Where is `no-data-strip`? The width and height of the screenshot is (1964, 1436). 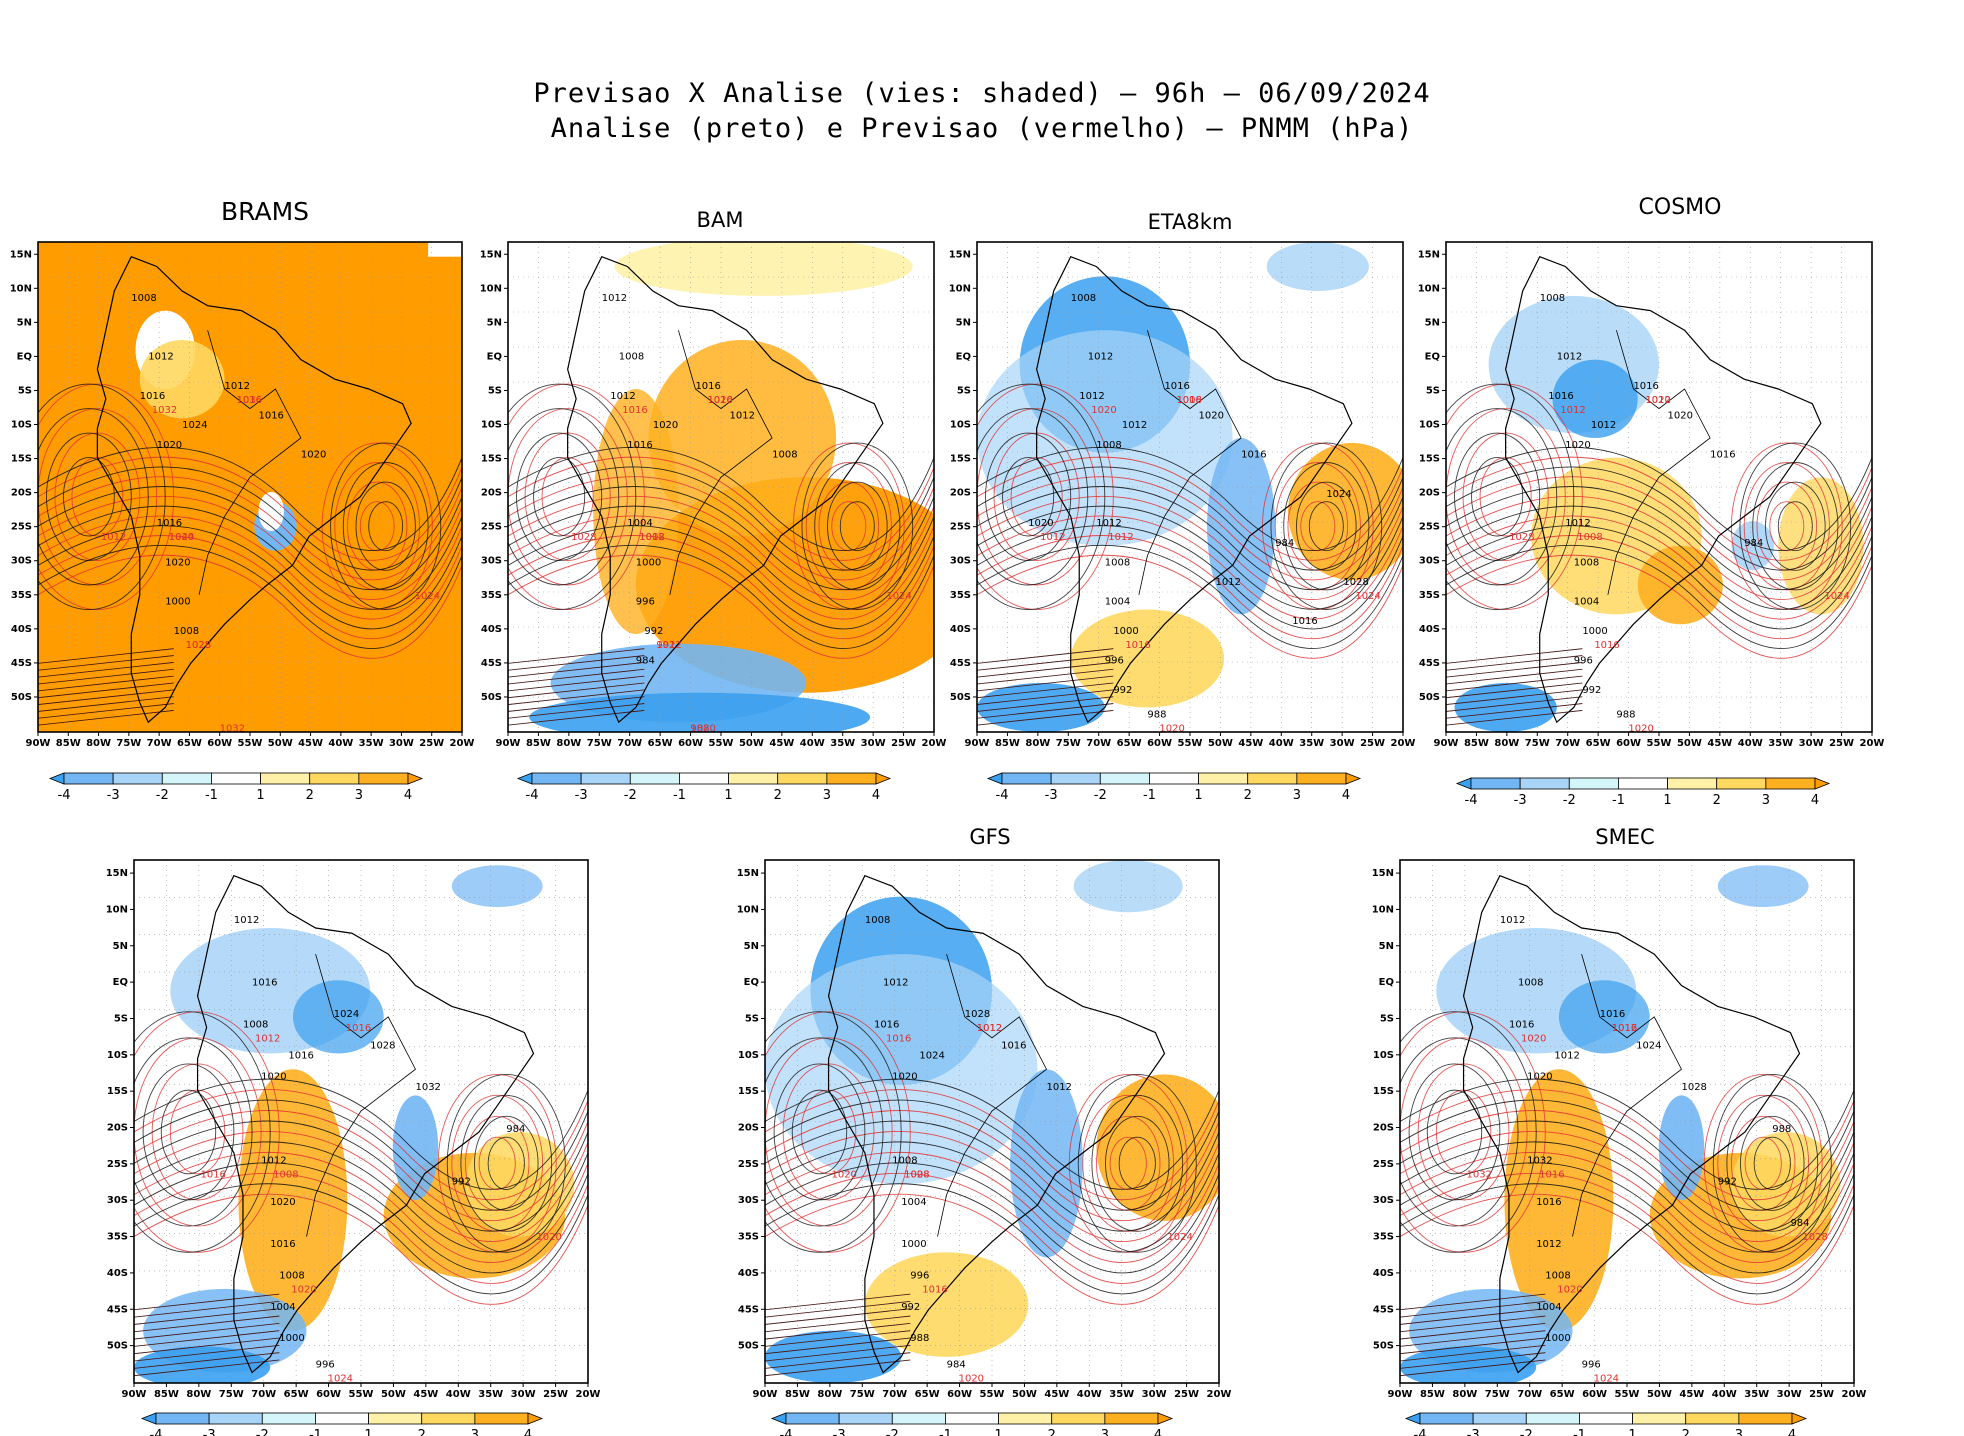
no-data-strip is located at coordinates (445, 249).